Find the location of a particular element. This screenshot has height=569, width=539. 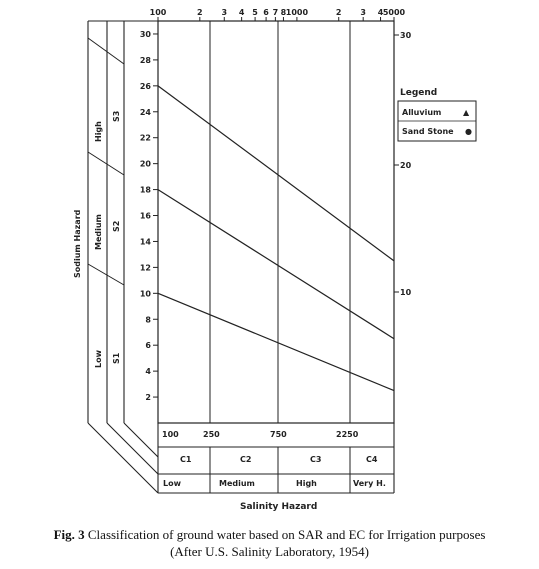

right-tick-label: 30 is located at coordinates (406, 35).